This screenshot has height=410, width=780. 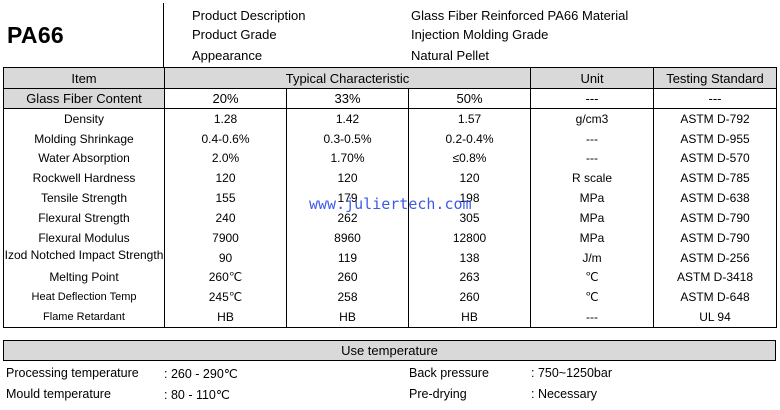 What do you see at coordinates (249, 15) in the screenshot?
I see `product-description-label: Product Description` at bounding box center [249, 15].